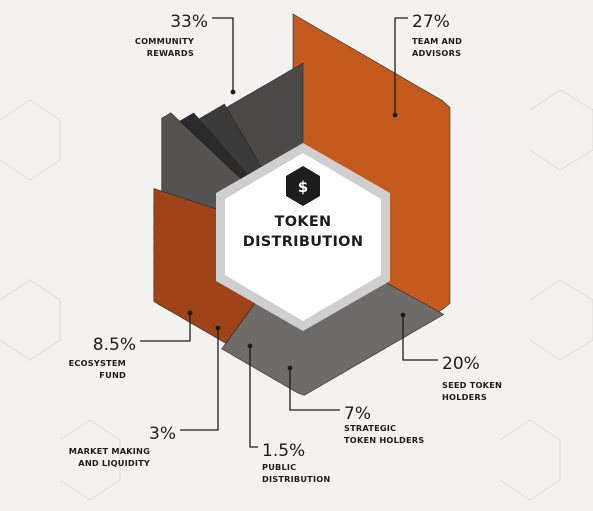 This screenshot has width=593, height=511. Describe the element at coordinates (112, 375) in the screenshot. I see `category-label-ecosystem-fund-line-2: FUND` at that location.